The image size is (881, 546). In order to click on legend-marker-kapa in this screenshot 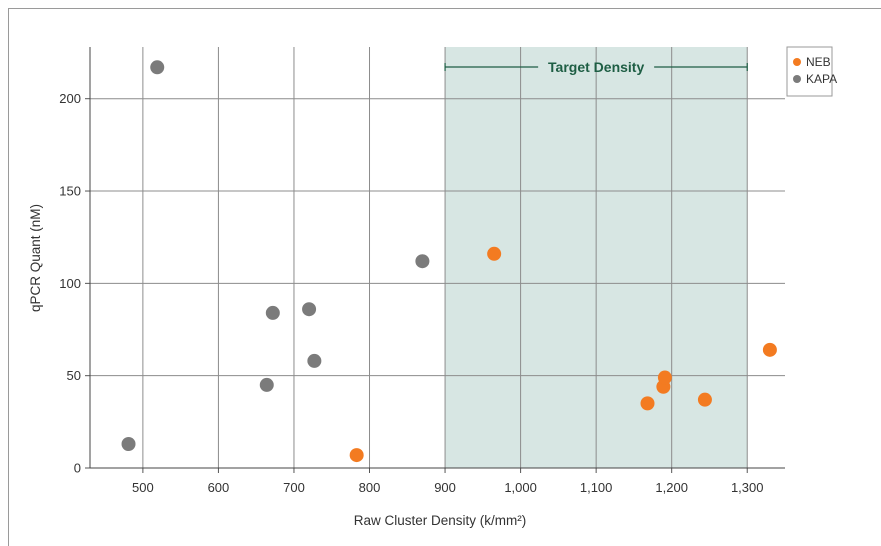, I will do `click(797, 79)`.